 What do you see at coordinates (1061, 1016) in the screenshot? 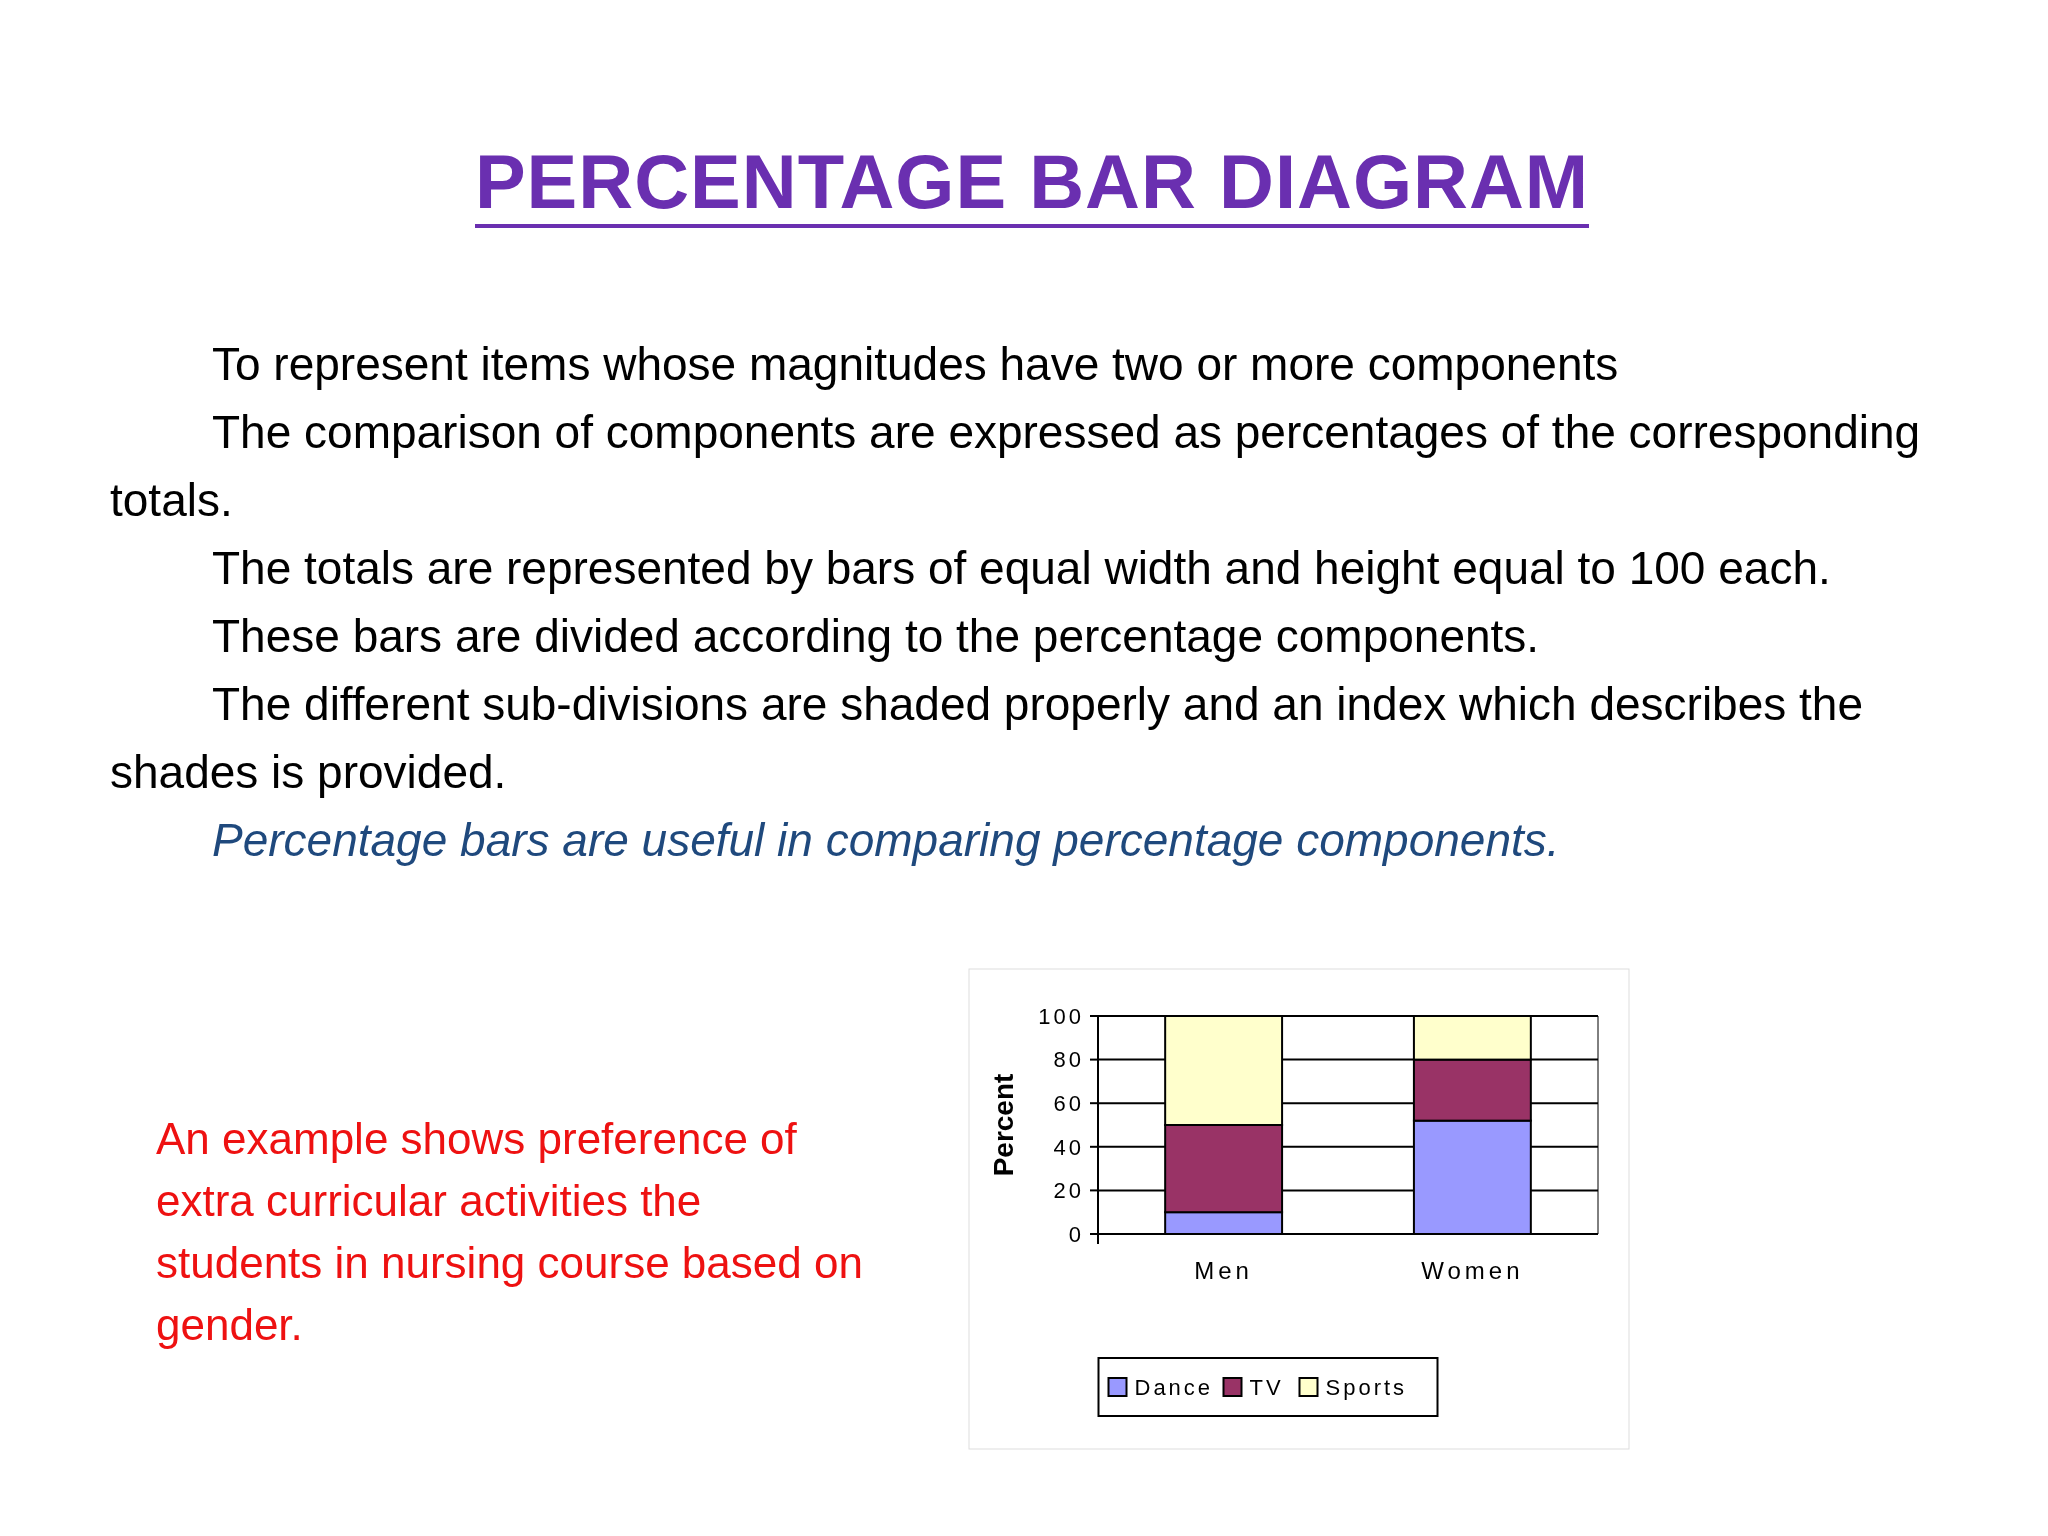
I see `y-tick-label: 100` at bounding box center [1061, 1016].